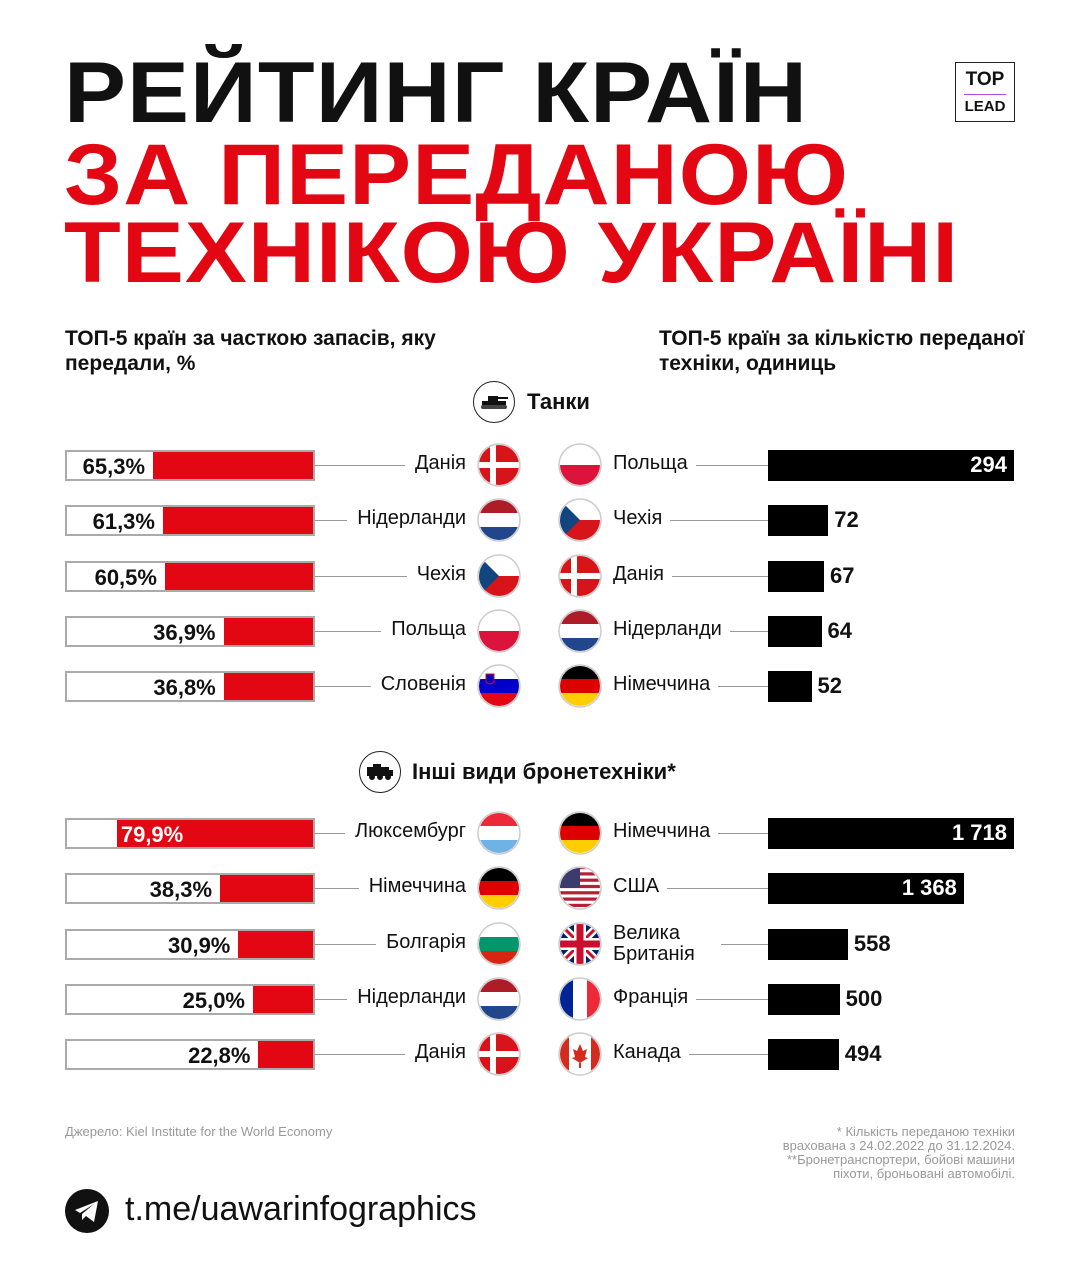 The image size is (1080, 1280). Describe the element at coordinates (87, 1213) in the screenshot. I see `telegram-icon` at that location.